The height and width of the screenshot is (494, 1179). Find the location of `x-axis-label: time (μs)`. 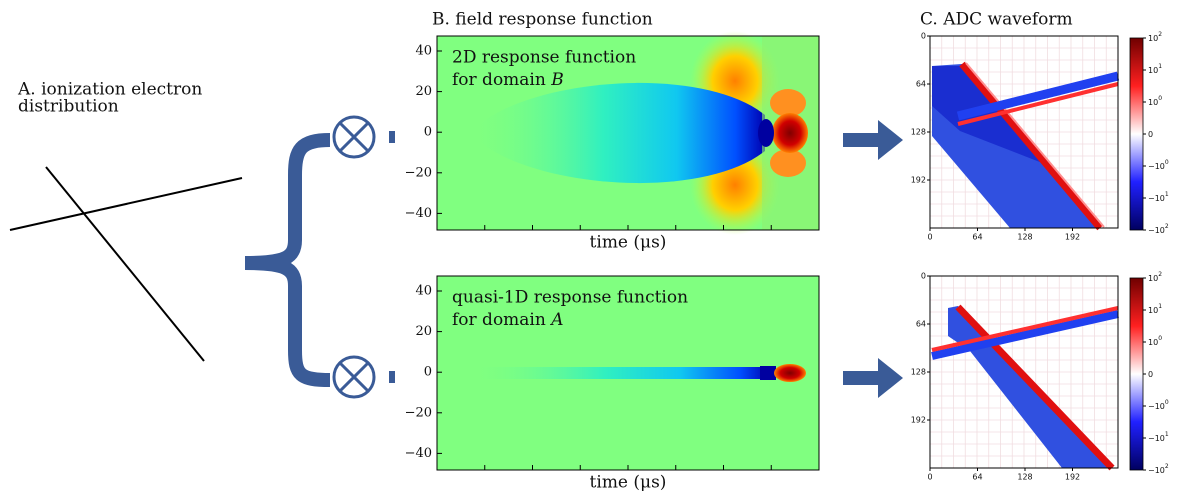

x-axis-label: time (μs) is located at coordinates (628, 243).